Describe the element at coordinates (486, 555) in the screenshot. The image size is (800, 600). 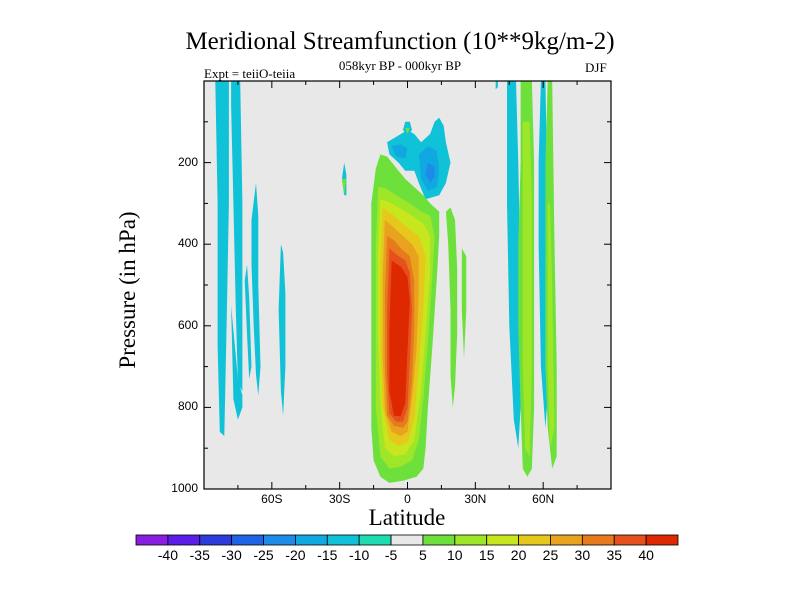
I see `colorbar-label-10: 15` at that location.